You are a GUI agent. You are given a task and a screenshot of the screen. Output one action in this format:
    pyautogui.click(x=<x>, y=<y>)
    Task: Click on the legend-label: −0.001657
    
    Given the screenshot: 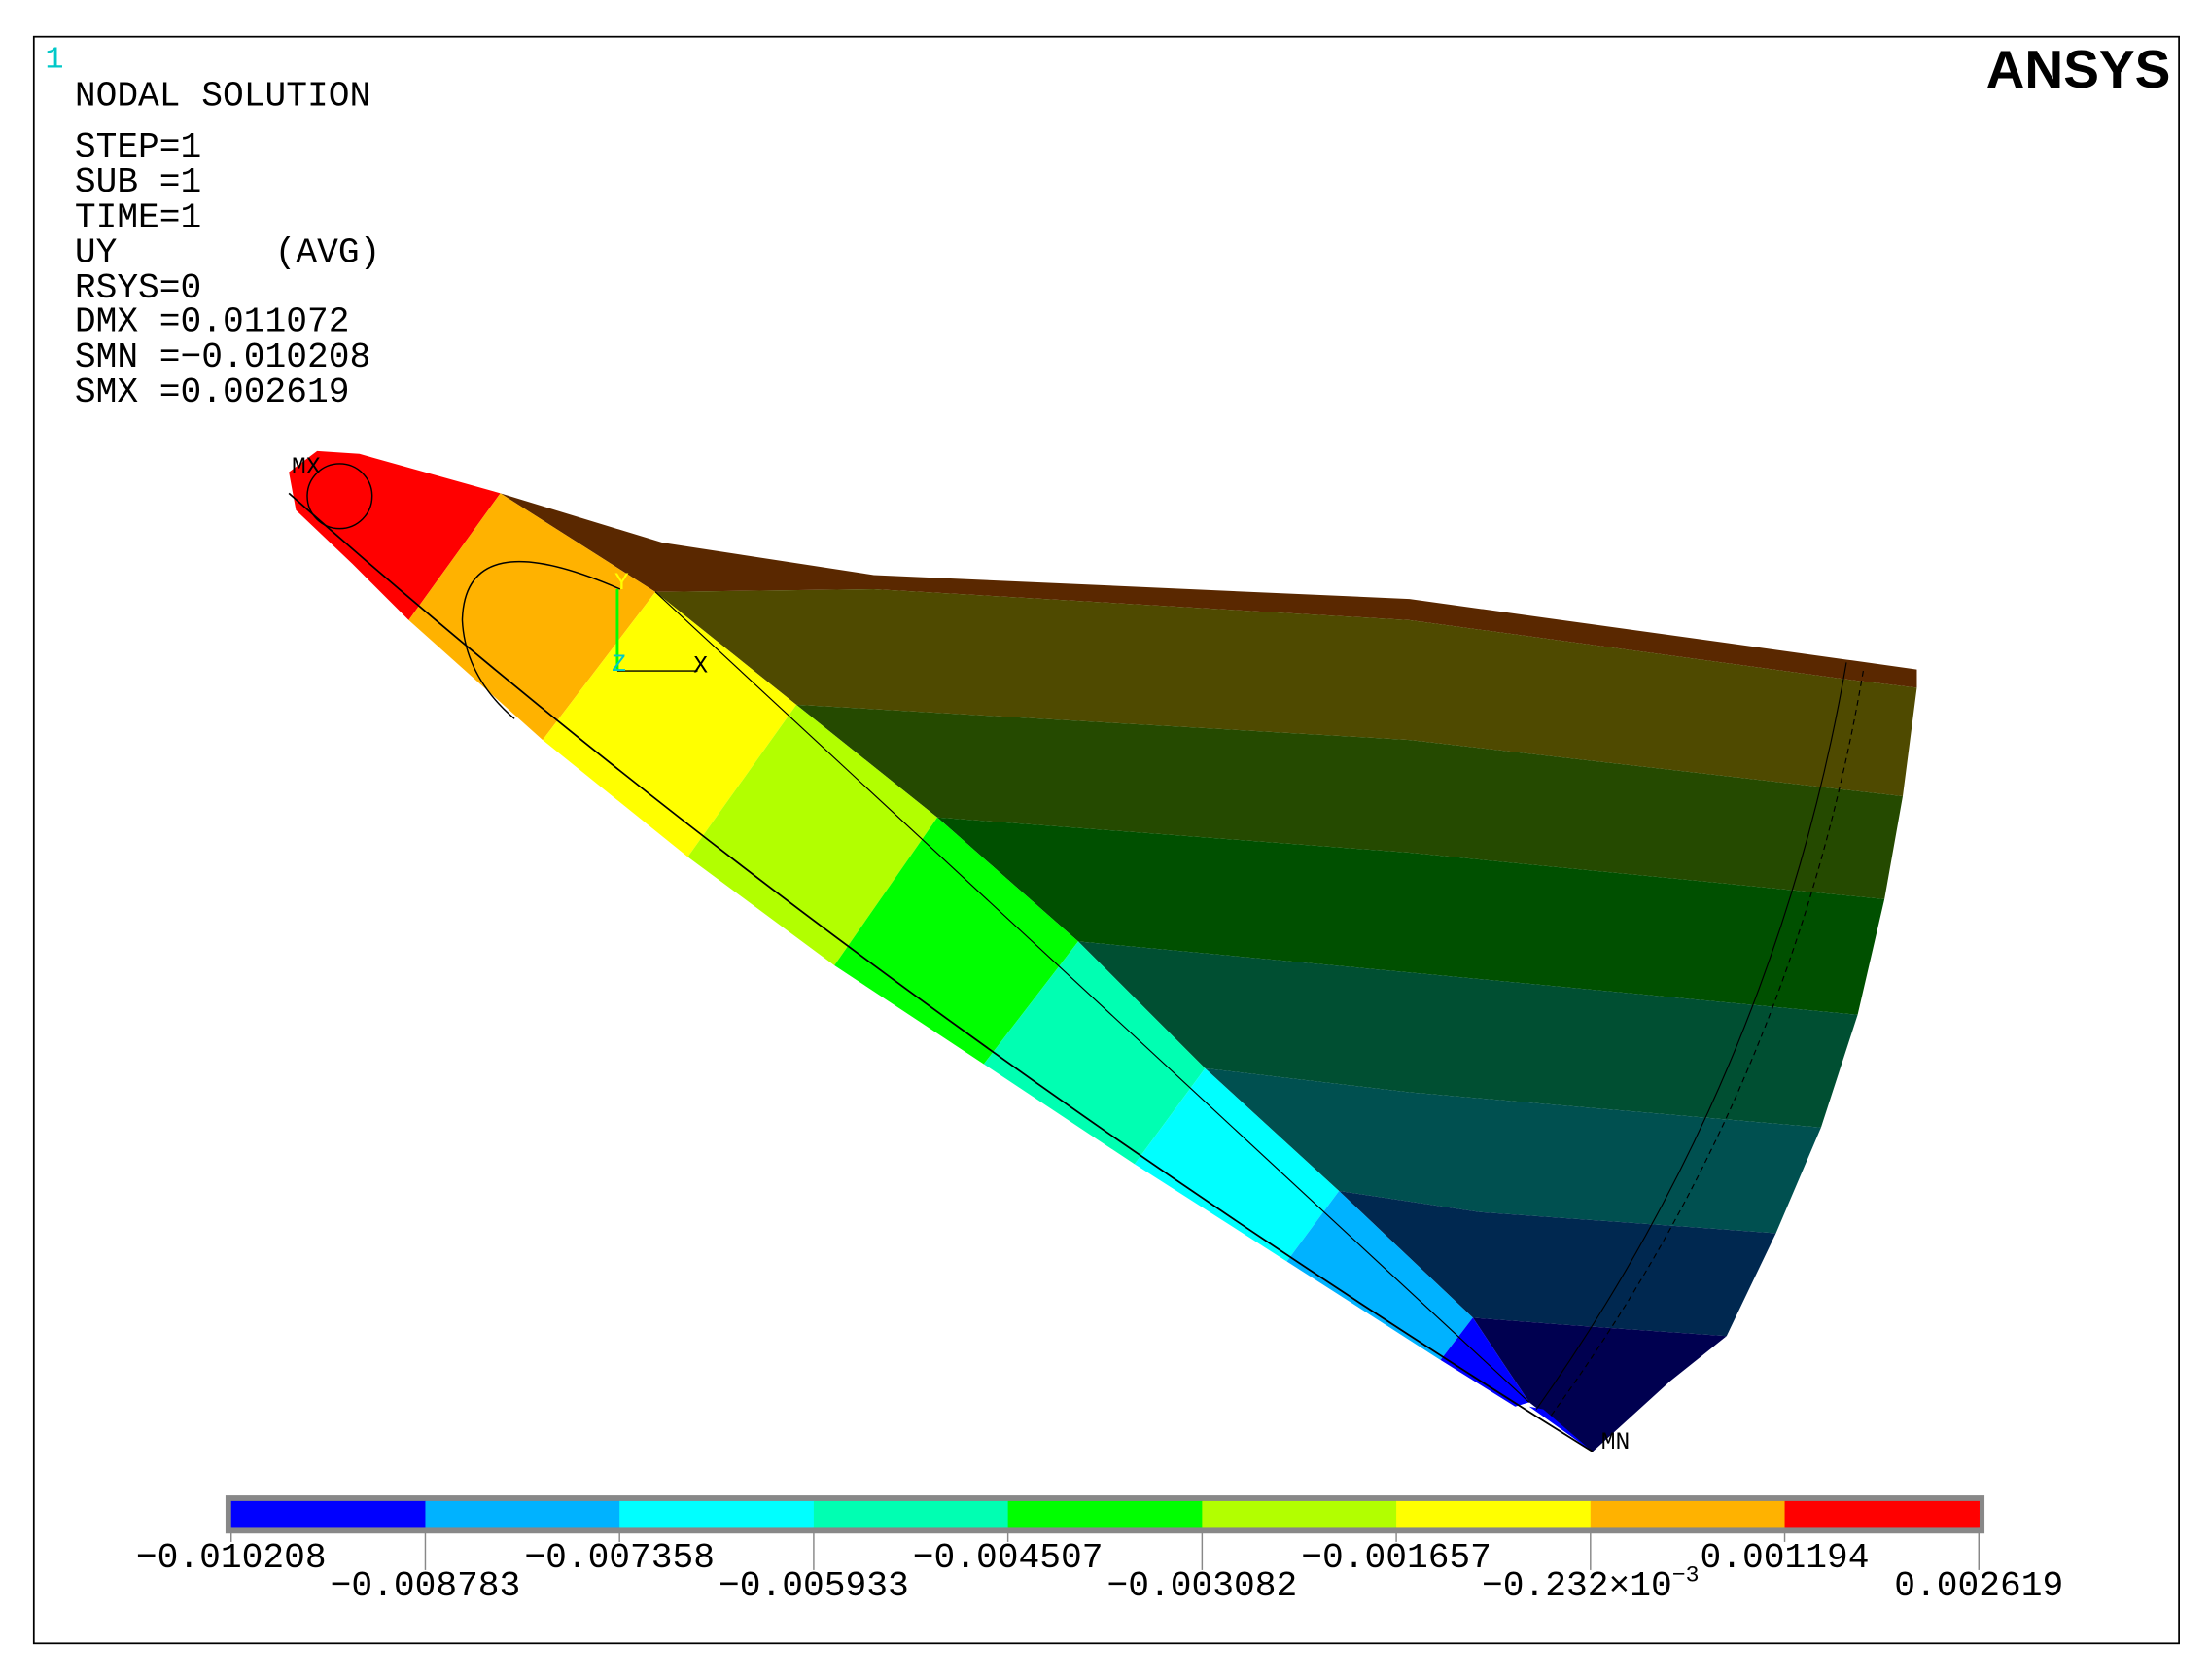 What is the action you would take?
    pyautogui.click(x=1396, y=1558)
    